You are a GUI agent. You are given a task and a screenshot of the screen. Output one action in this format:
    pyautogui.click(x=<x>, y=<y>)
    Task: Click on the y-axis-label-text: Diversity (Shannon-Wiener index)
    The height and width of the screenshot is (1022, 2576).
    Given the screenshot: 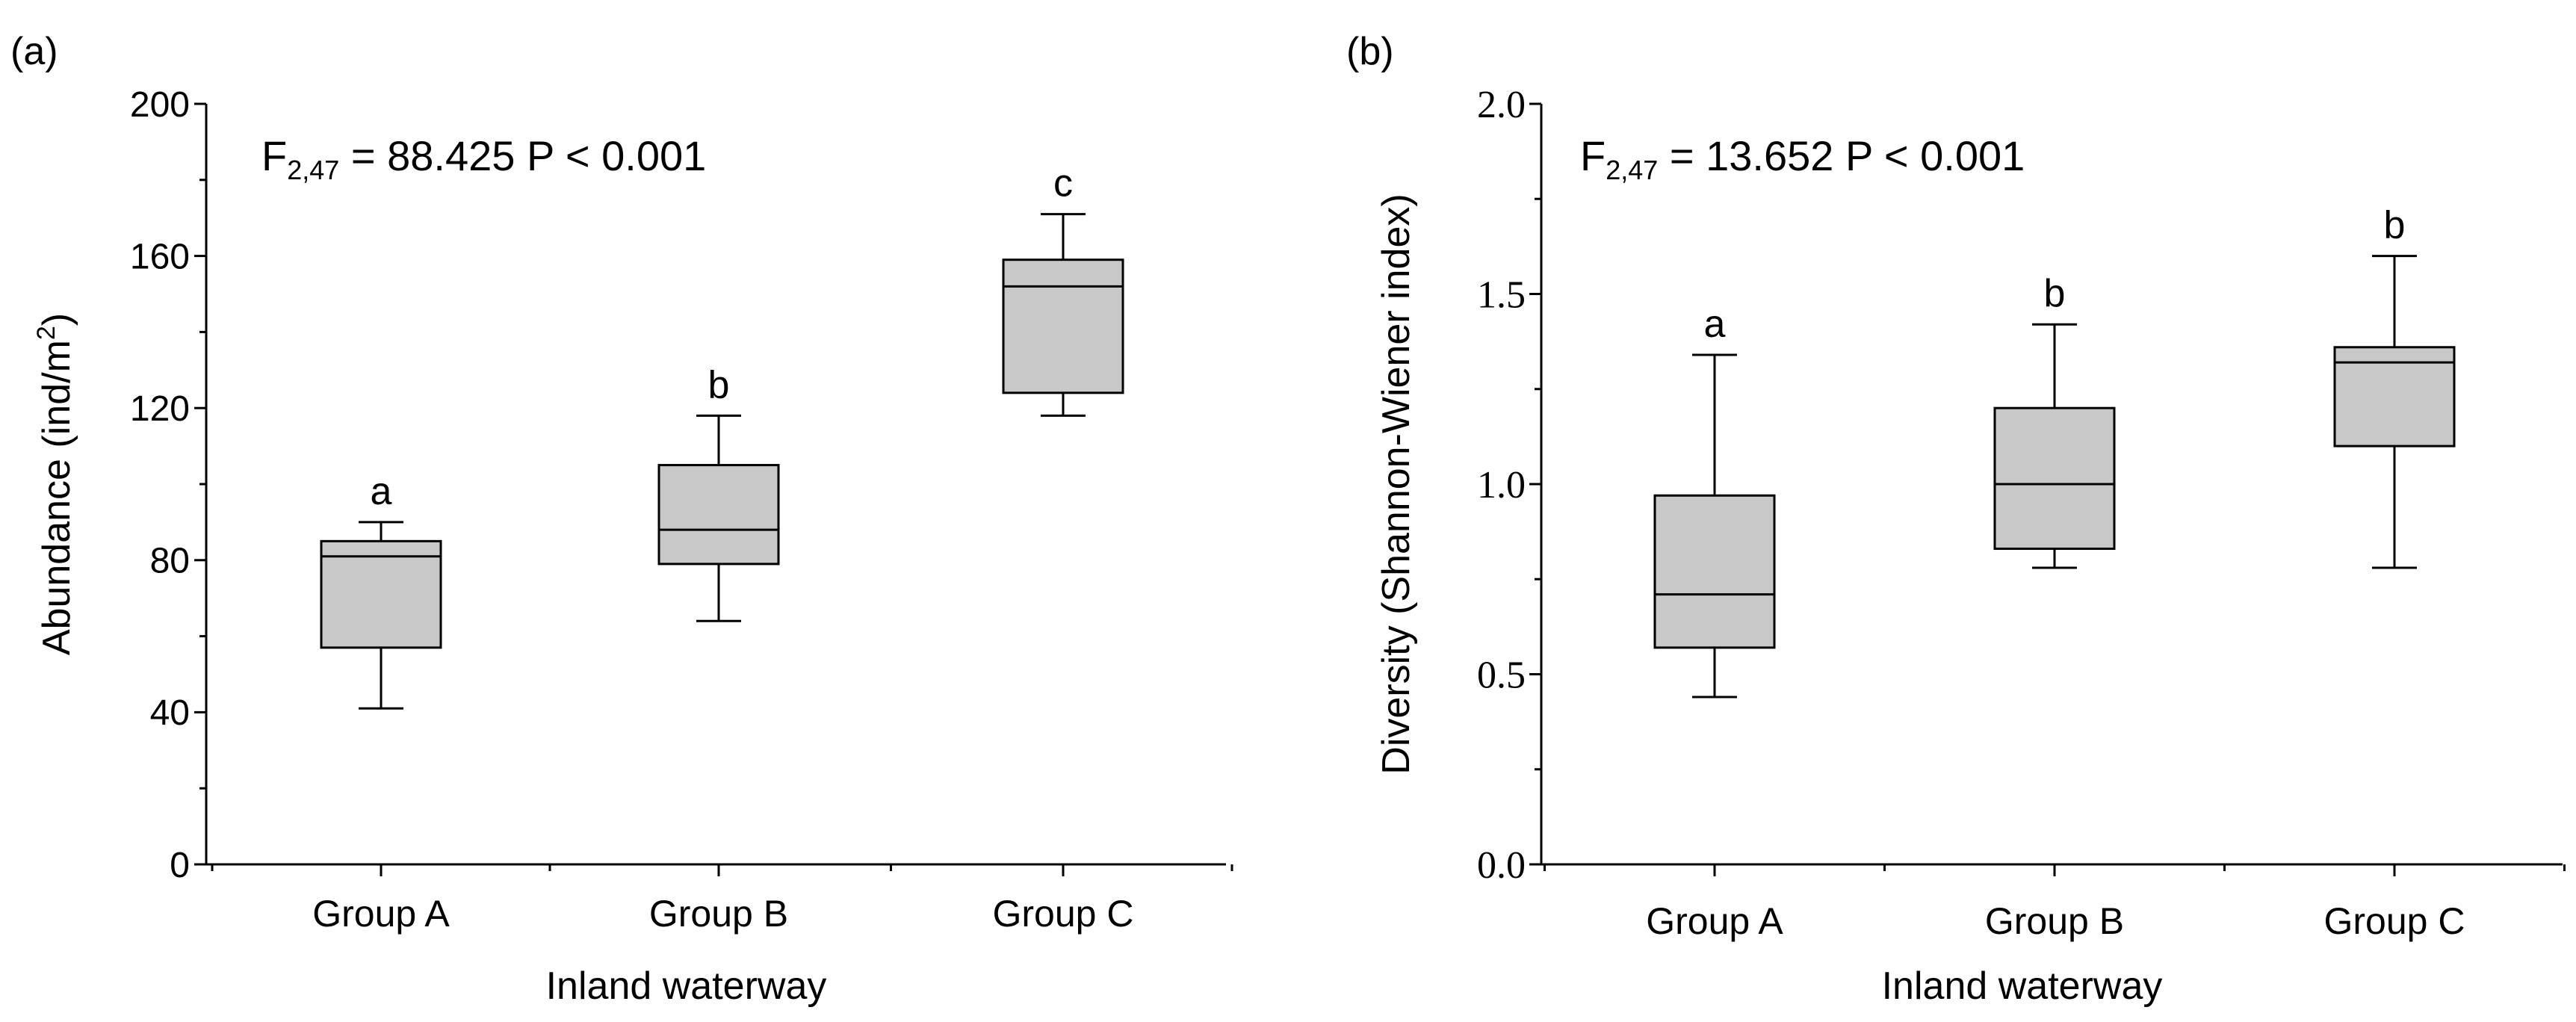 What is the action you would take?
    pyautogui.click(x=1396, y=483)
    